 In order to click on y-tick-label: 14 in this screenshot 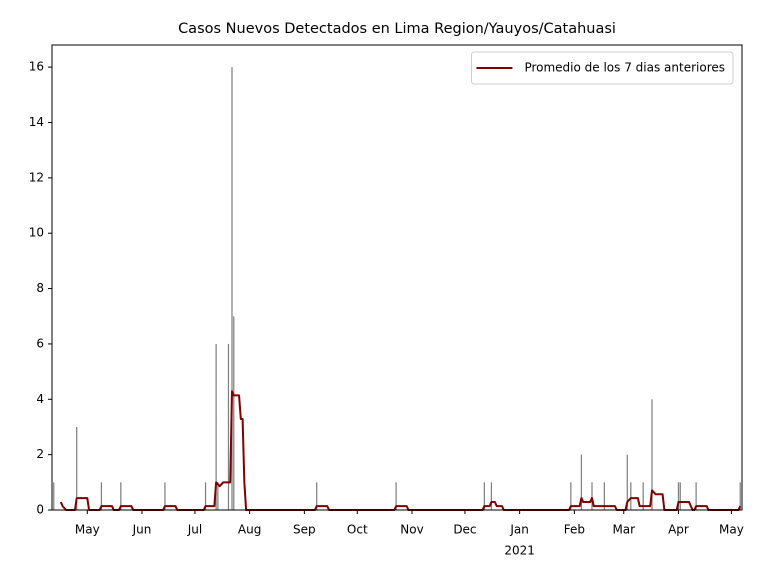, I will do `click(36, 122)`.